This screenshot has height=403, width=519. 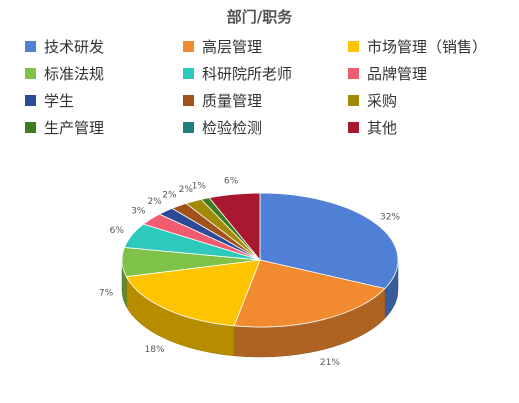 What do you see at coordinates (74, 128) in the screenshot?
I see `legend-label: 生产管理` at bounding box center [74, 128].